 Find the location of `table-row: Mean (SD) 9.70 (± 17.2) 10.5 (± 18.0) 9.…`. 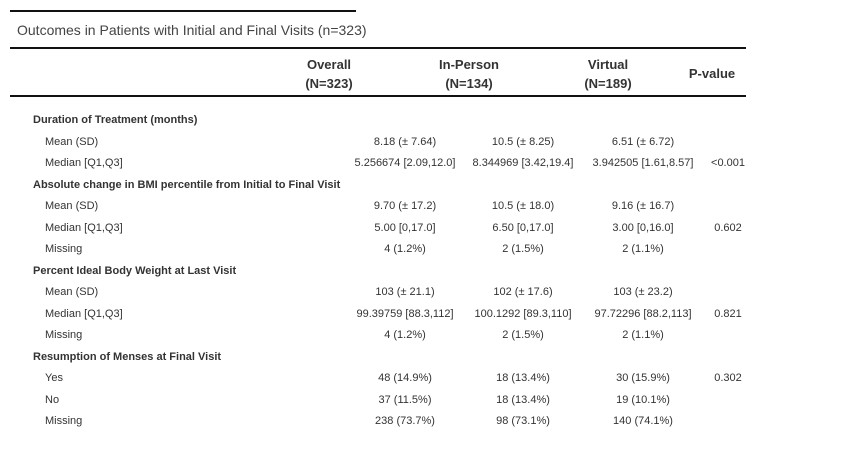

table-row: Mean (SD) 9.70 (± 17.2) 10.5 (± 18.0) 9.… is located at coordinates (426, 207).